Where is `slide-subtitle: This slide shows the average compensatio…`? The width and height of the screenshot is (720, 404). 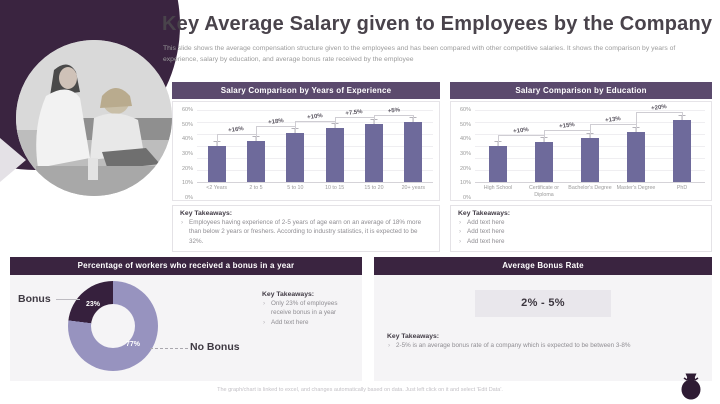
slide-subtitle: This slide shows the average compensatio… is located at coordinates (419, 54).